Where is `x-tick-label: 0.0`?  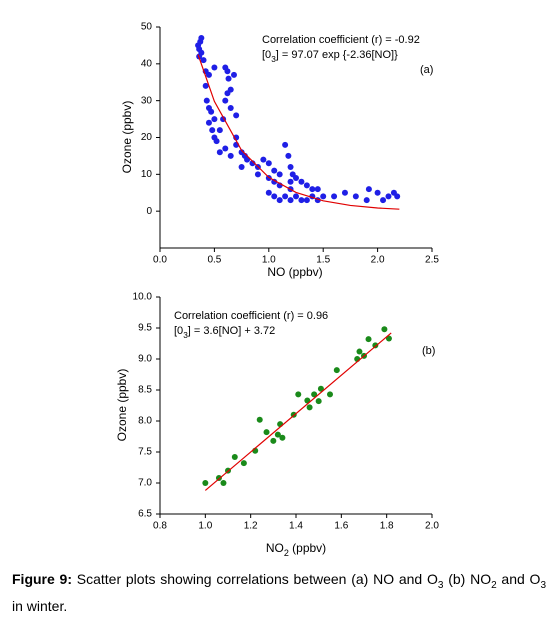 x-tick-label: 0.0 is located at coordinates (160, 260).